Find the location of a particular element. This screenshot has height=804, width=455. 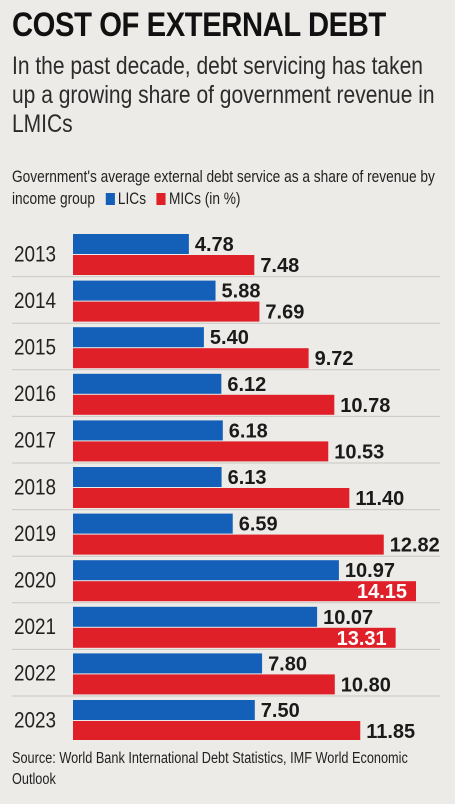

value-label-mics: 10.80 is located at coordinates (366, 685).